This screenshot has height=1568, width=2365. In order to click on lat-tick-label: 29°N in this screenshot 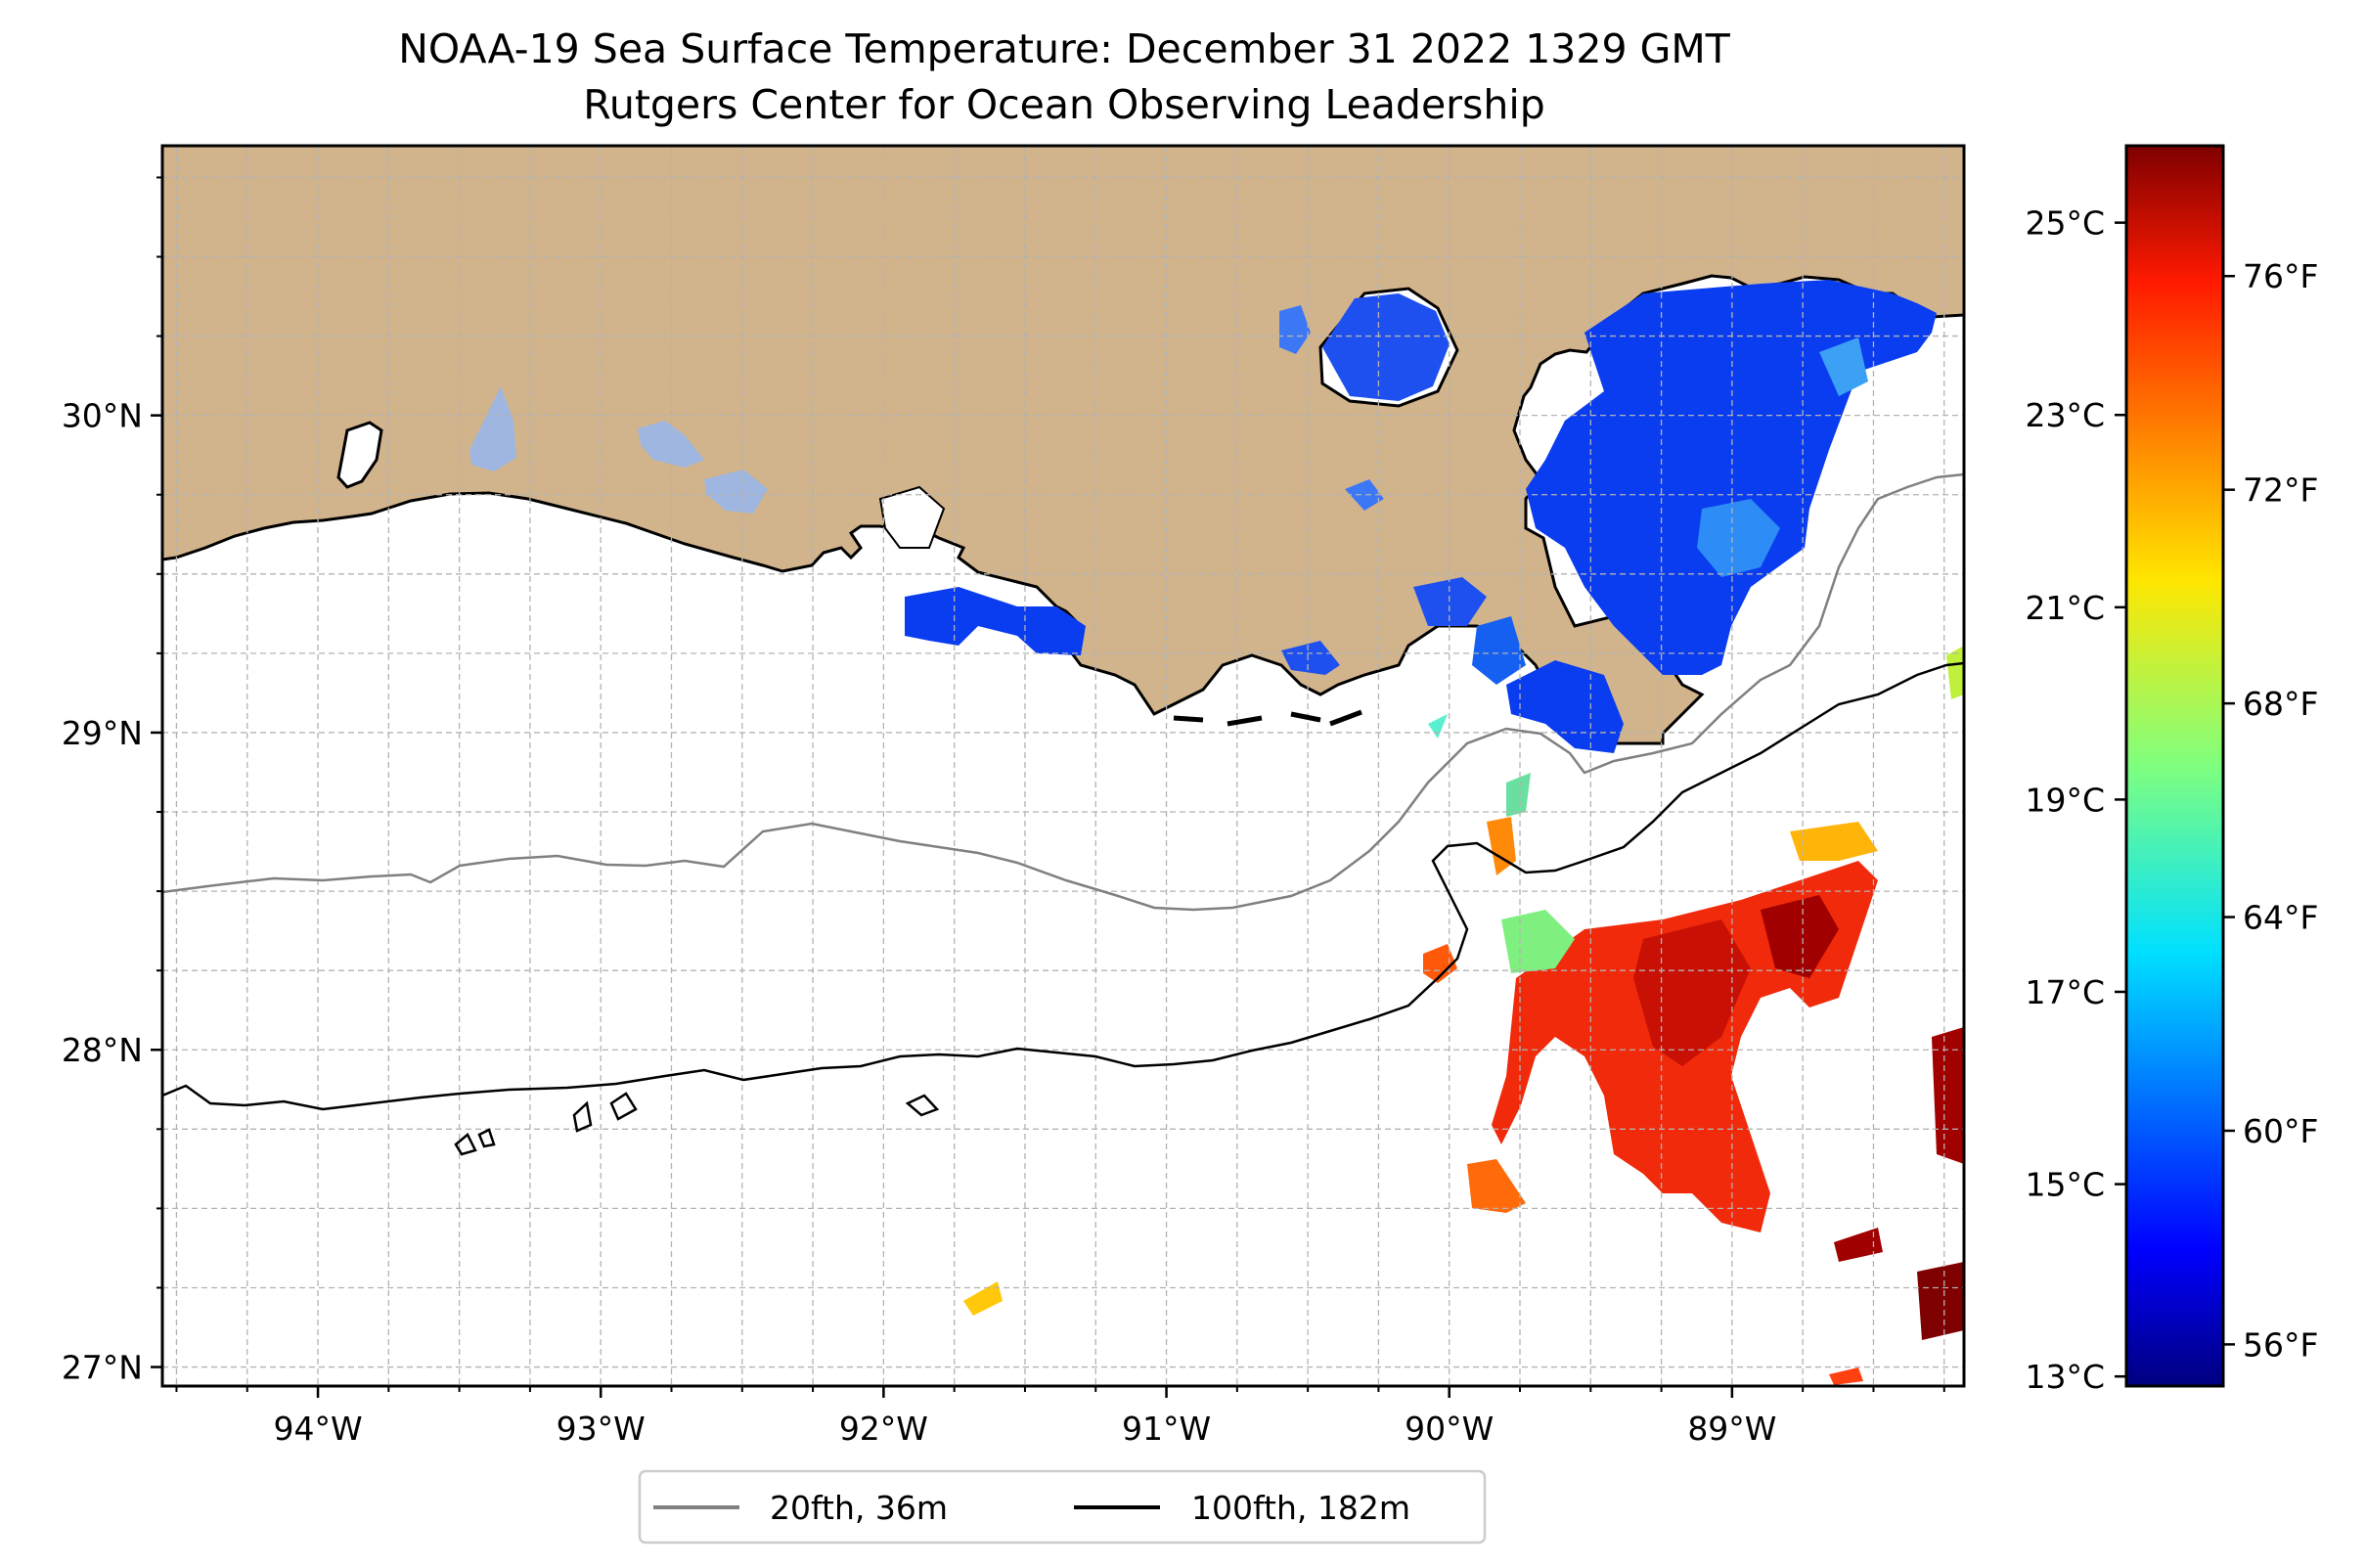, I will do `click(102, 733)`.